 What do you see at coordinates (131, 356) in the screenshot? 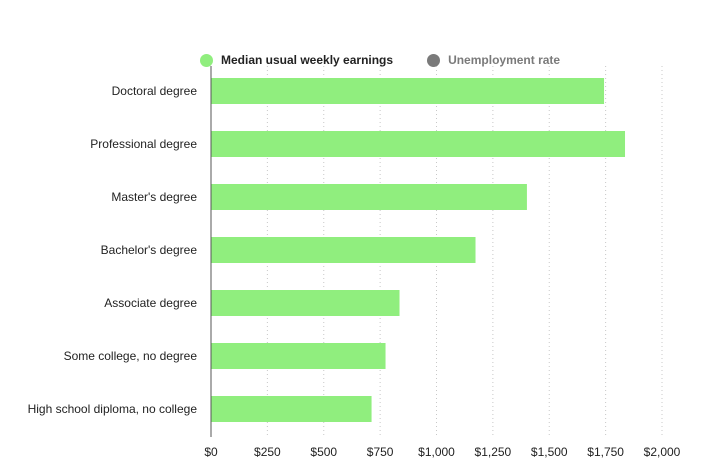
I see `category-label: Some college, no degree` at bounding box center [131, 356].